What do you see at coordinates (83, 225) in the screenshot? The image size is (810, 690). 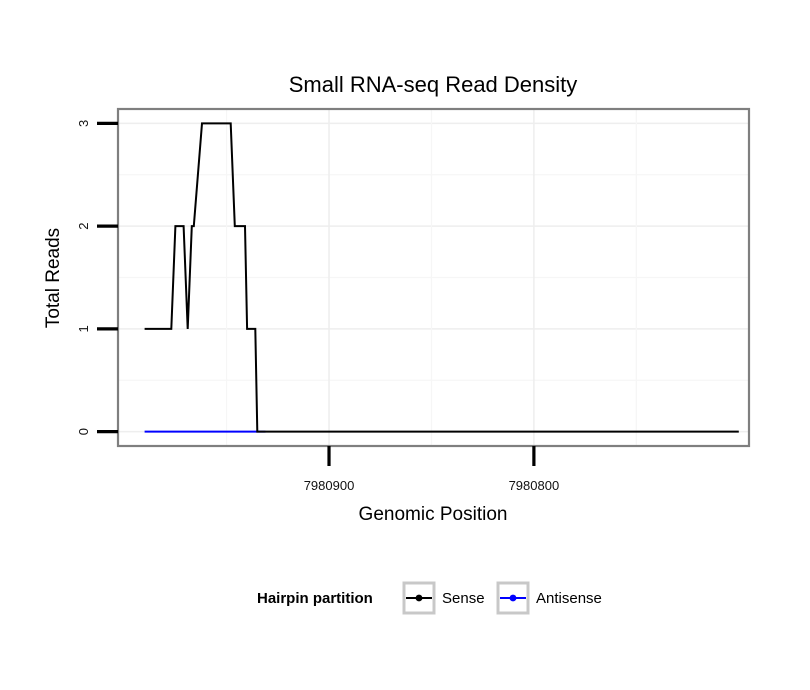 I see `y-tick-label: 2` at bounding box center [83, 225].